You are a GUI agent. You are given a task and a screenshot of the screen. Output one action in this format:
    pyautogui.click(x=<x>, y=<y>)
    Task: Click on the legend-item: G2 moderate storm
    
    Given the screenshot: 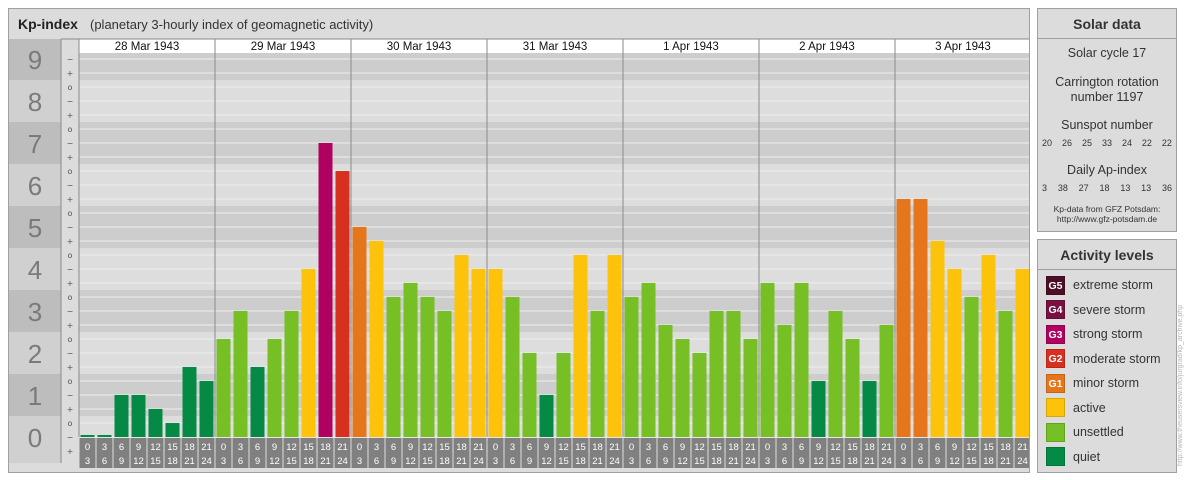 What is the action you would take?
    pyautogui.click(x=1103, y=359)
    